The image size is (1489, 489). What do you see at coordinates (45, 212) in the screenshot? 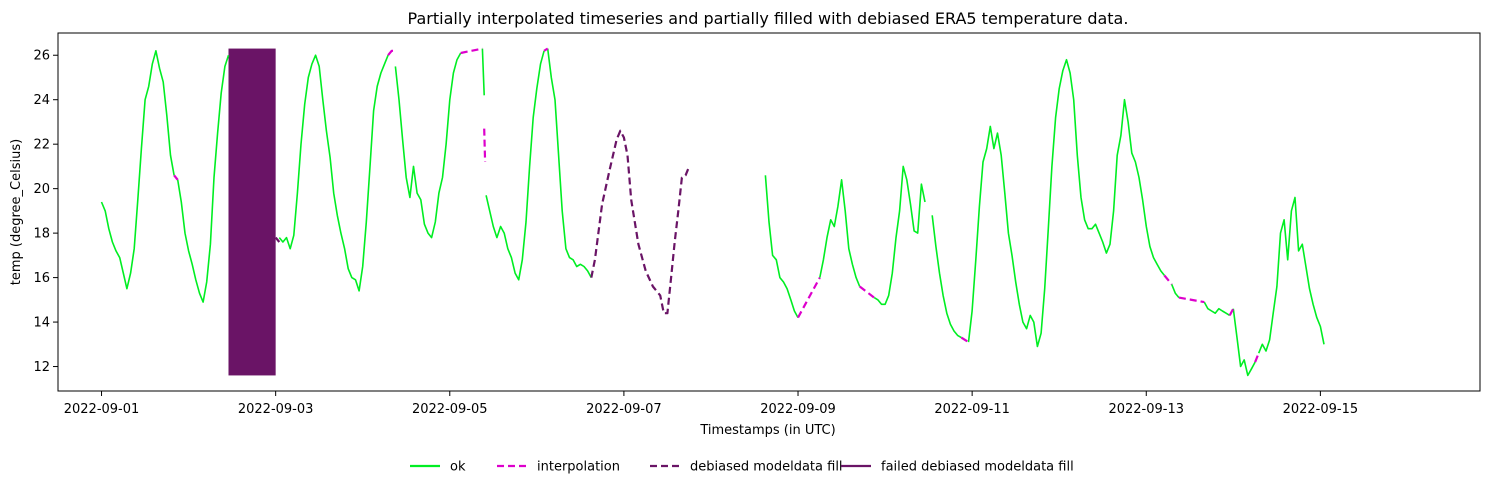
I see `y-axis: 12 14 16 18 20 22 24 26` at bounding box center [45, 212].